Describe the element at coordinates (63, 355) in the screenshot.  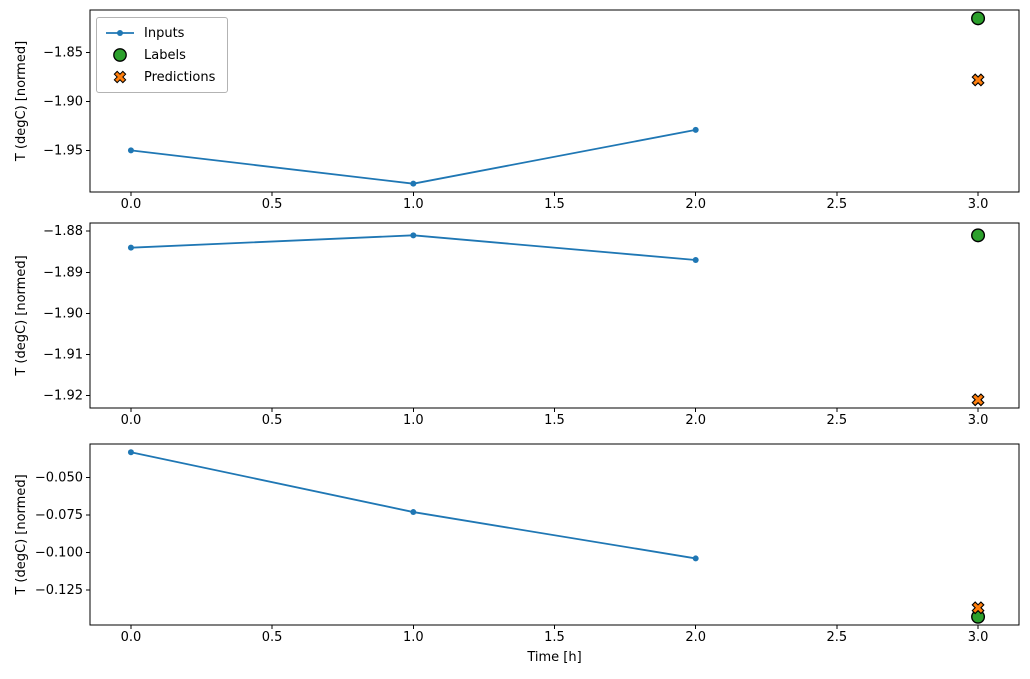
I see `y-tick-label: −1.91` at that location.